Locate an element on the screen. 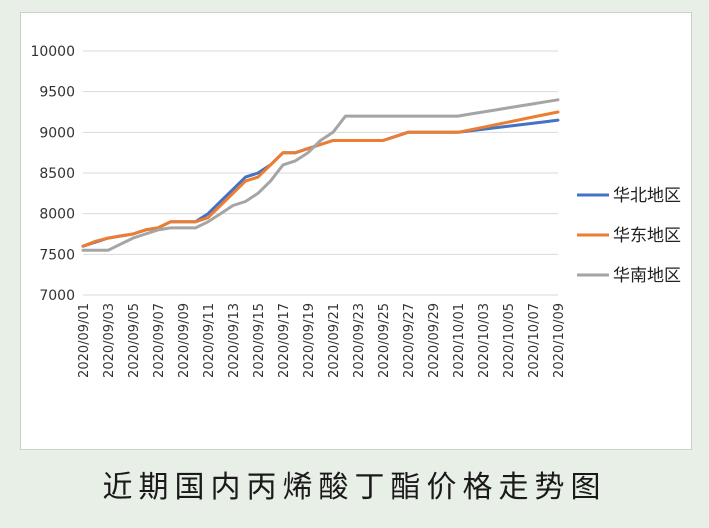  y-tick-label: 9000 is located at coordinates (57, 133).